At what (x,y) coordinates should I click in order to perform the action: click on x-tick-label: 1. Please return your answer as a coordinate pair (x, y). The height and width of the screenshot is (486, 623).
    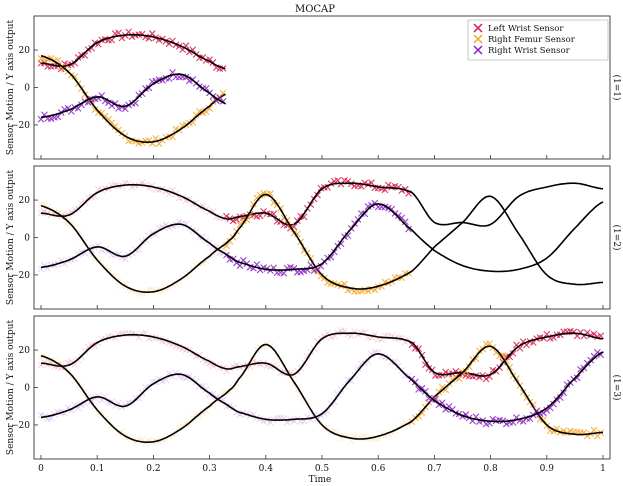
    Looking at the image, I should click on (603, 469).